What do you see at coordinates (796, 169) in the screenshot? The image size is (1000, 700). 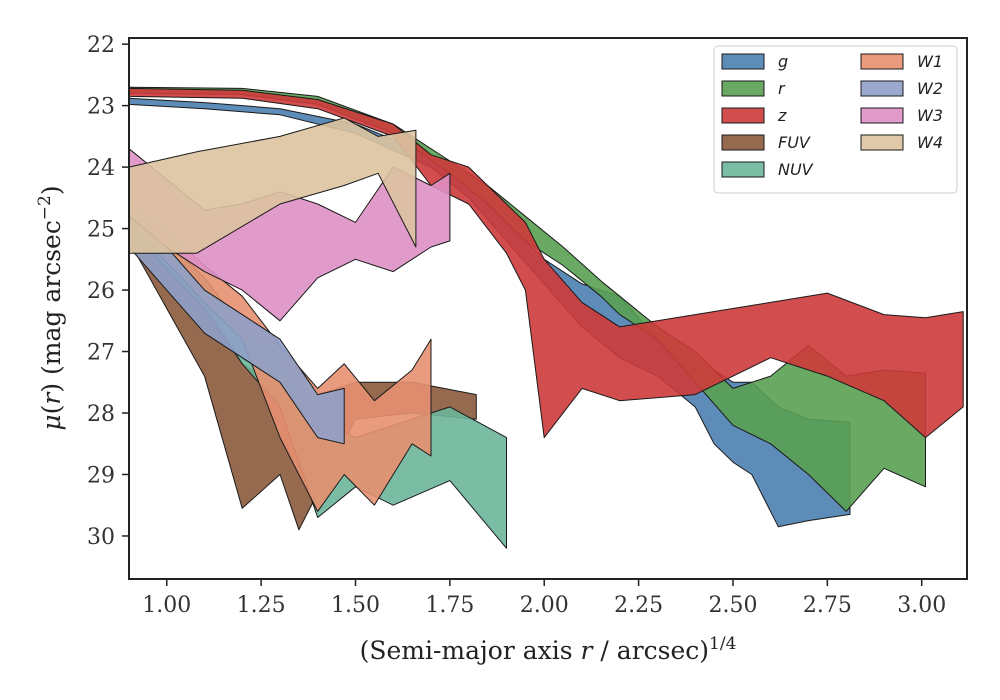 I see `legend-label-nuv: NUV` at bounding box center [796, 169].